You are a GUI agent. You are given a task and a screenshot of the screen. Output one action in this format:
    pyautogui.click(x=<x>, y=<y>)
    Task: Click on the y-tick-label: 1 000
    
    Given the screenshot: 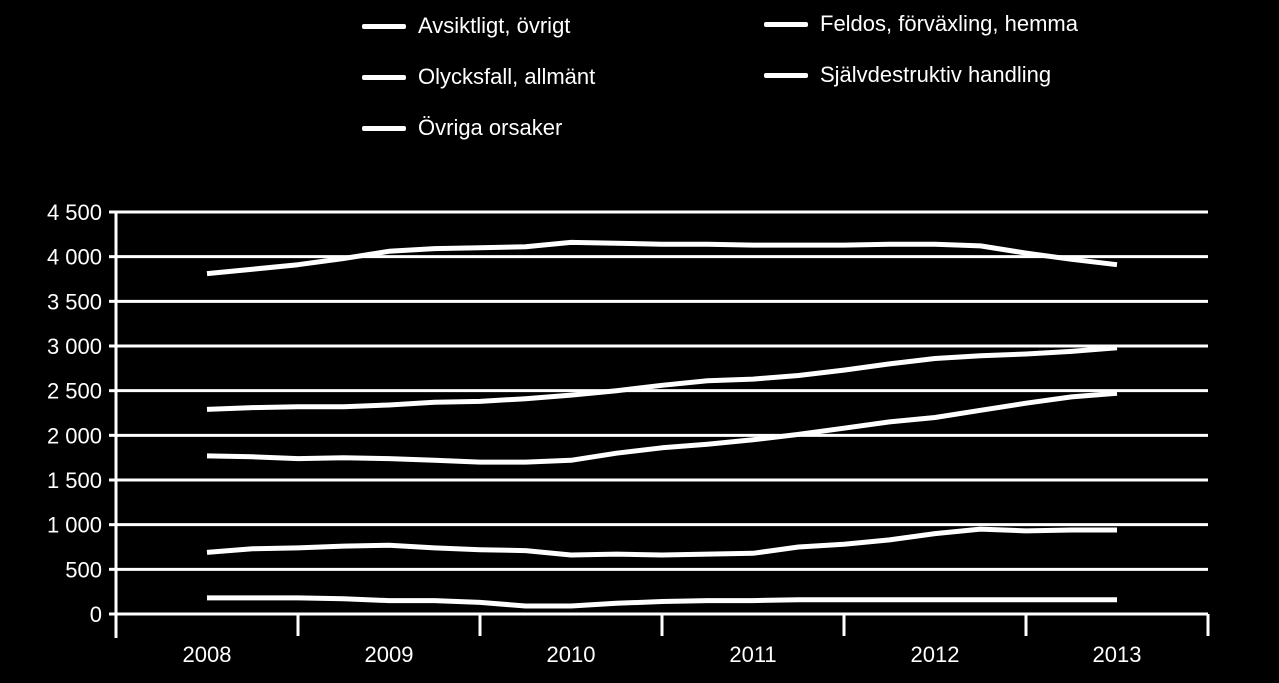 What is the action you would take?
    pyautogui.click(x=74, y=525)
    